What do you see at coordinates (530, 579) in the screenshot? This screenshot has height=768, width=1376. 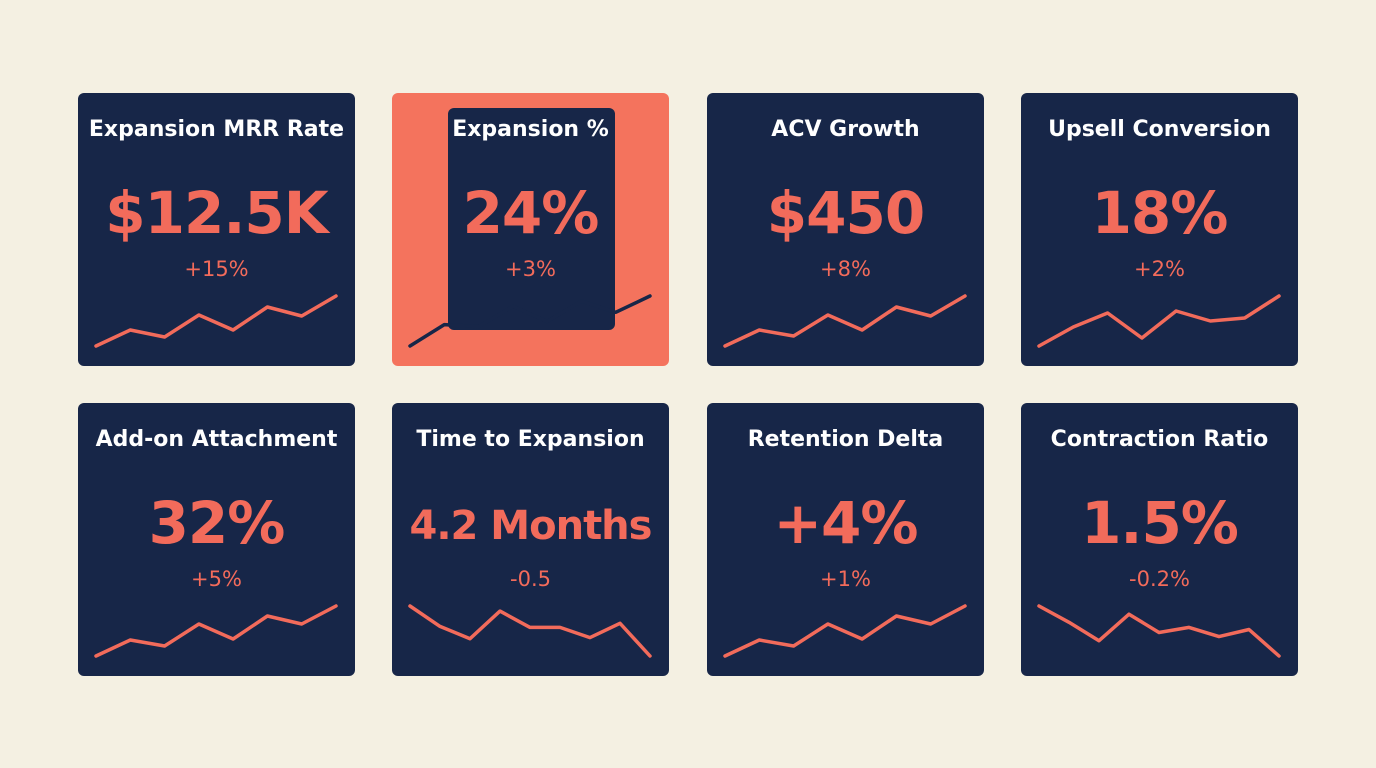 I see `card-delta: -0.5` at bounding box center [530, 579].